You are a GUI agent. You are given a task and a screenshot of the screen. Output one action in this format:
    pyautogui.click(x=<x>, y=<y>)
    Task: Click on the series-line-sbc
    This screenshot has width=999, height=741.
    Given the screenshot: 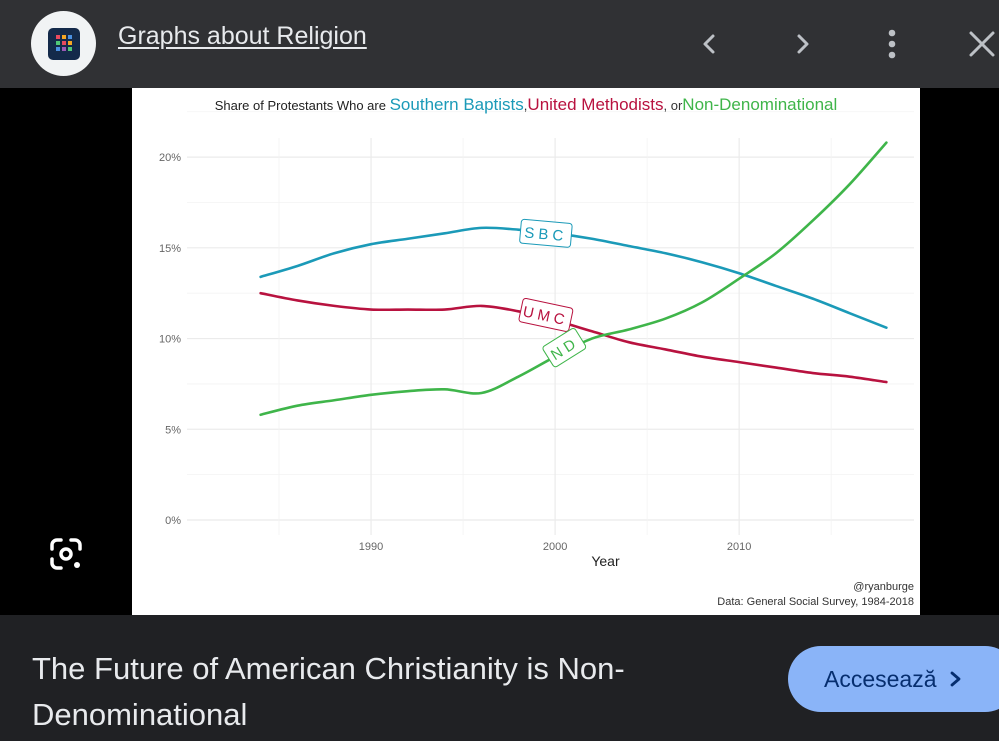 What is the action you would take?
    pyautogui.click(x=573, y=277)
    